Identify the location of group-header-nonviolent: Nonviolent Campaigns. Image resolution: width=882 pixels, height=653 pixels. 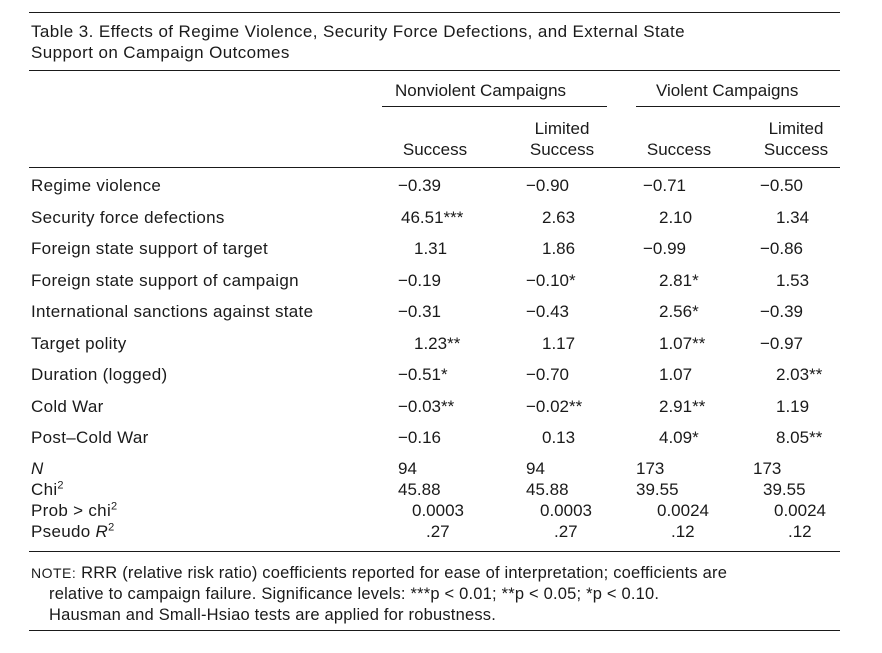
(481, 90).